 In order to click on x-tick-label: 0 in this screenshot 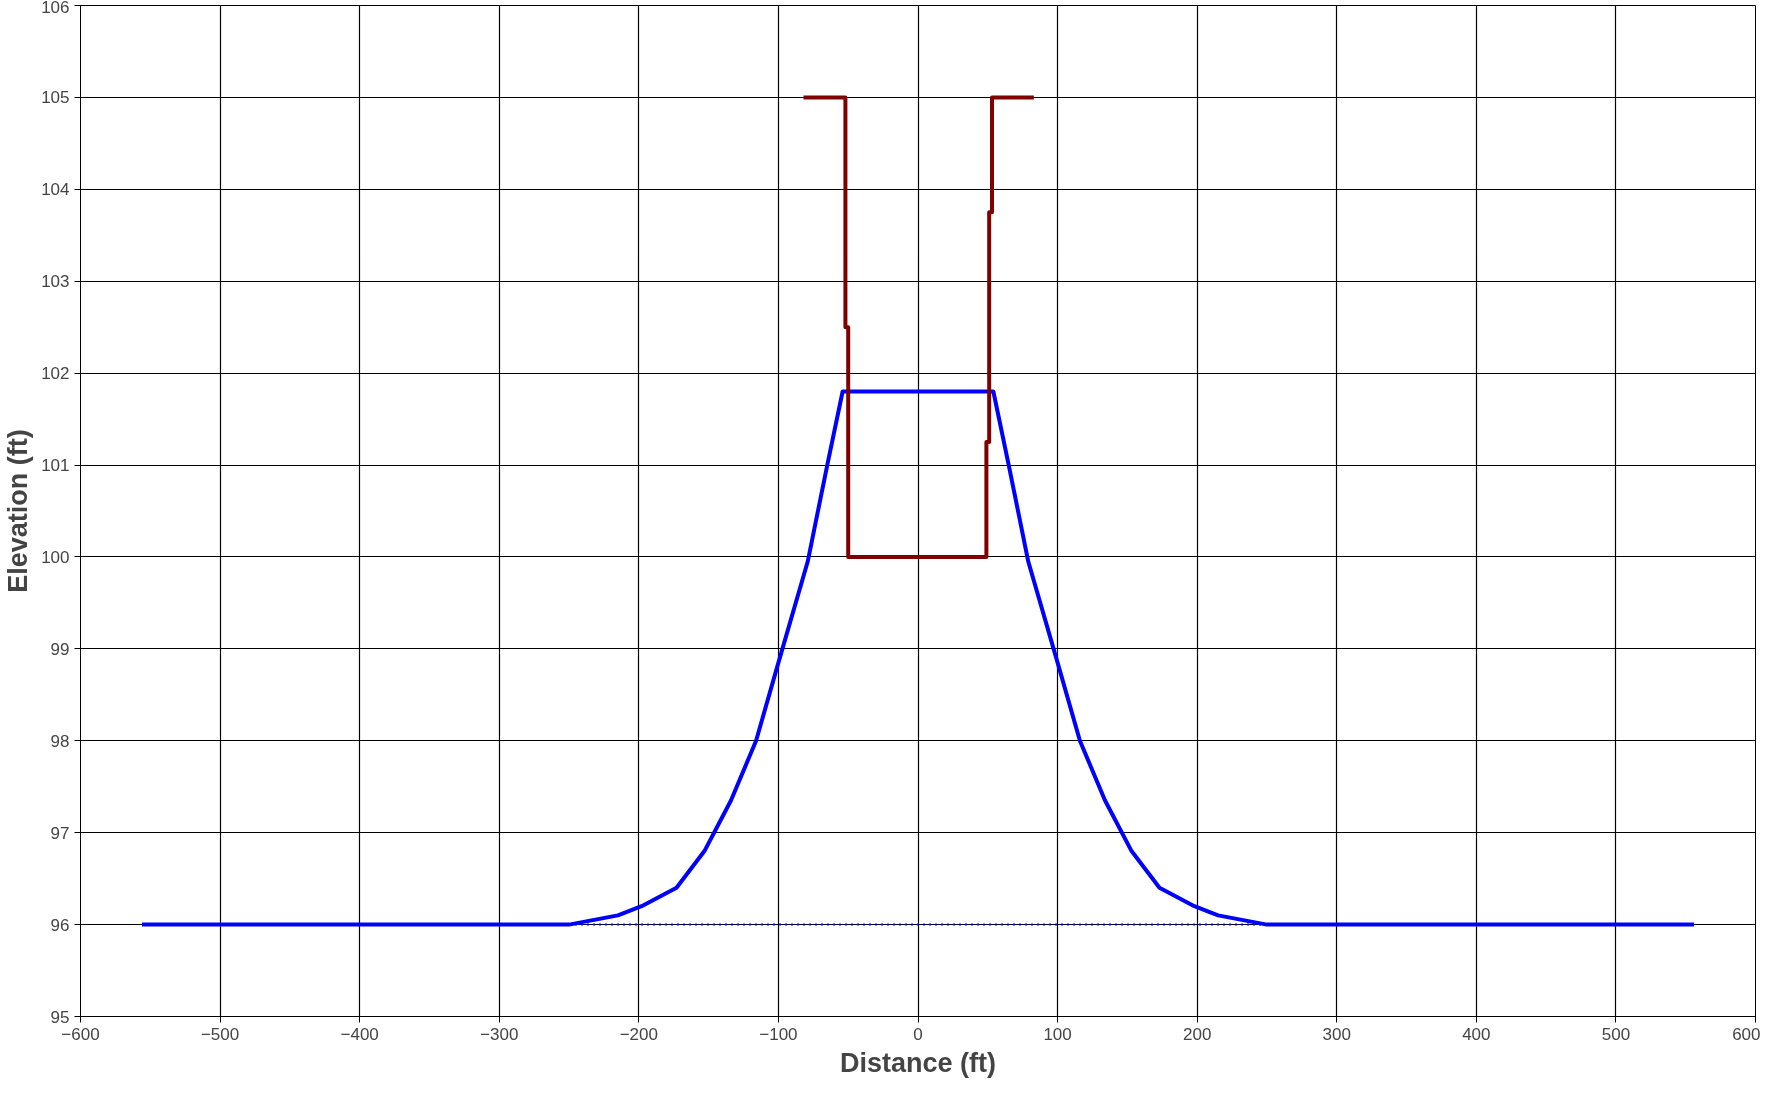, I will do `click(918, 1034)`.